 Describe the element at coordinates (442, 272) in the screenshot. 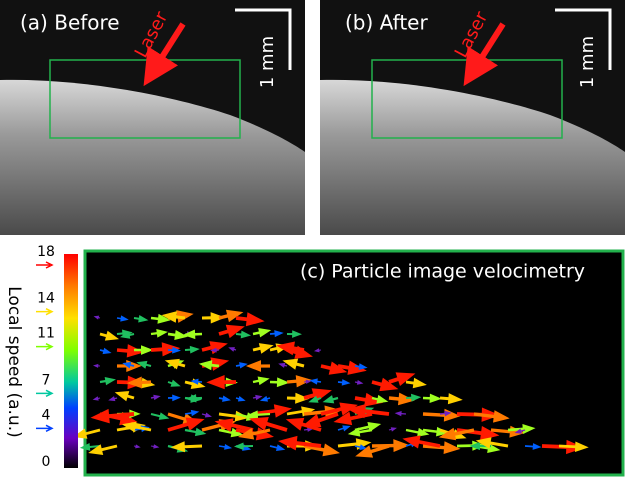

I see `panel-label: (c) Particle image velocimetry` at that location.